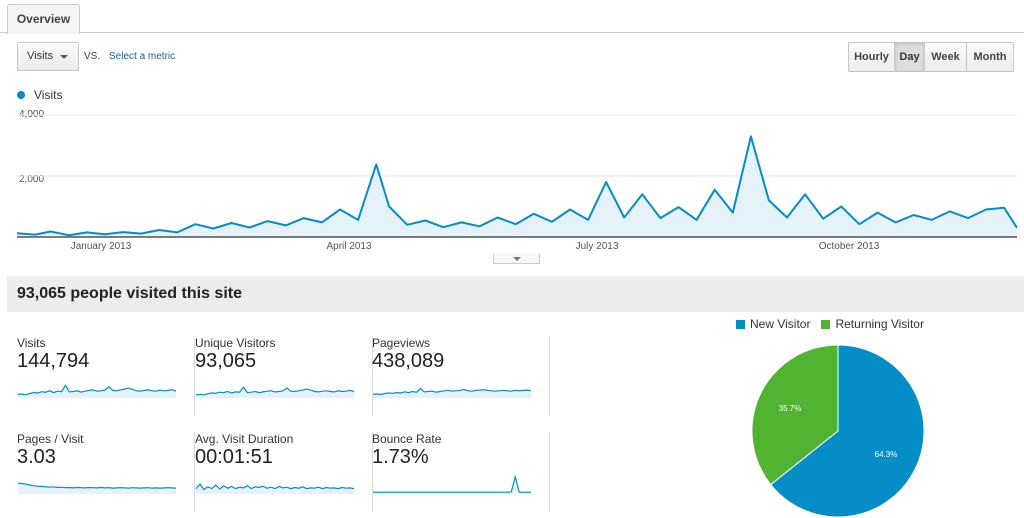 The height and width of the screenshot is (518, 1024). Describe the element at coordinates (515, 294) in the screenshot. I see `summary-headline: 93,065 people visited this site` at that location.